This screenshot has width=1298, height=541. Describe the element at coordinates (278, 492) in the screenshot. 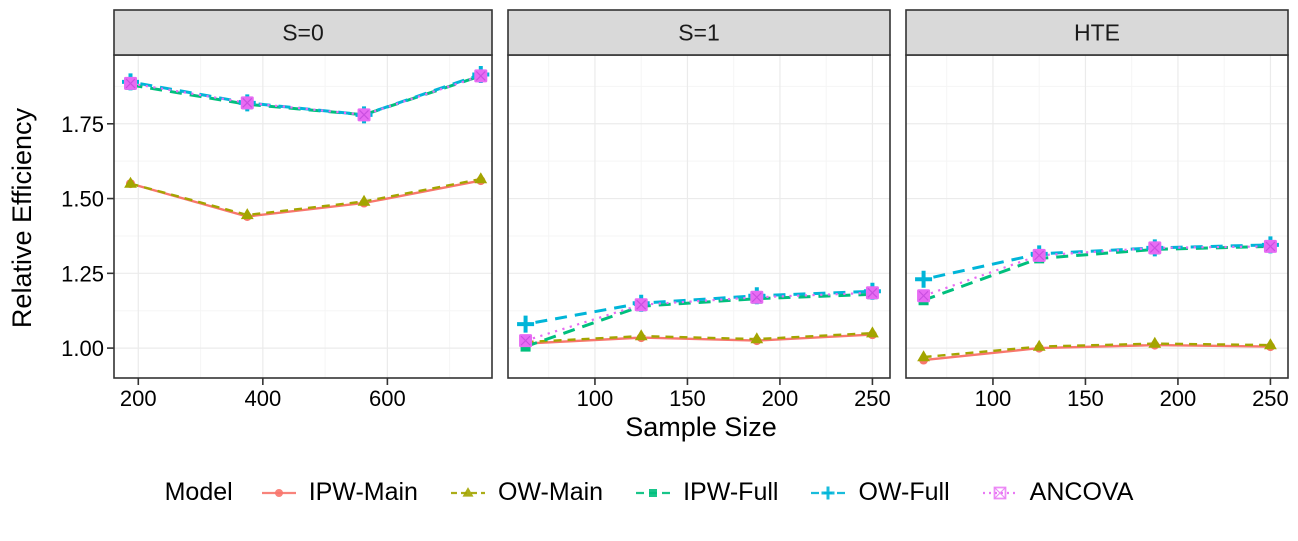

I see `legend-key-circle-icon` at that location.